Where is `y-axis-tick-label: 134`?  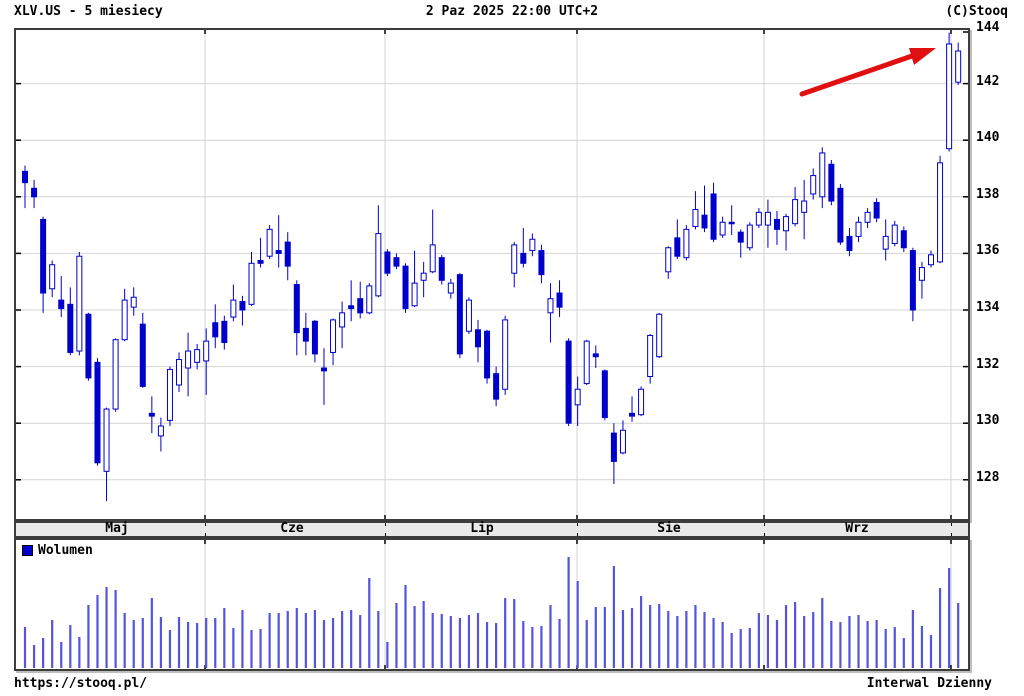 y-axis-tick-label: 134 is located at coordinates (988, 307).